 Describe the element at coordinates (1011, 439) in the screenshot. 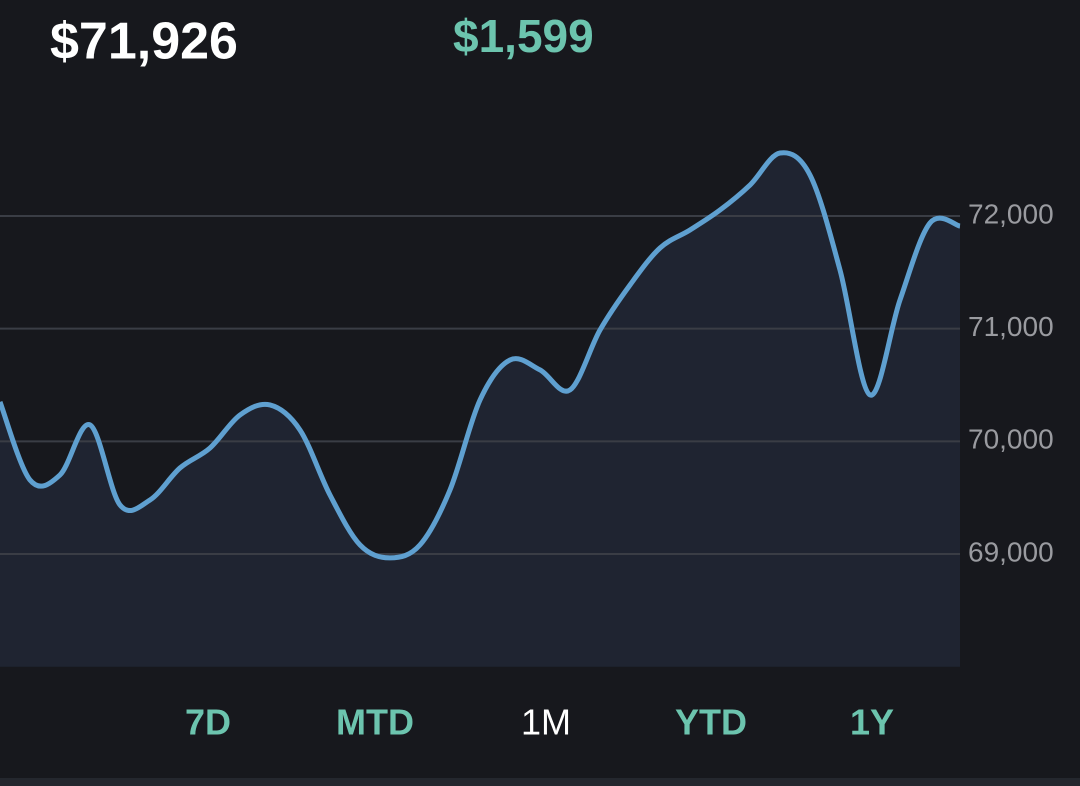

I see `y-tick-label: 70,000` at that location.